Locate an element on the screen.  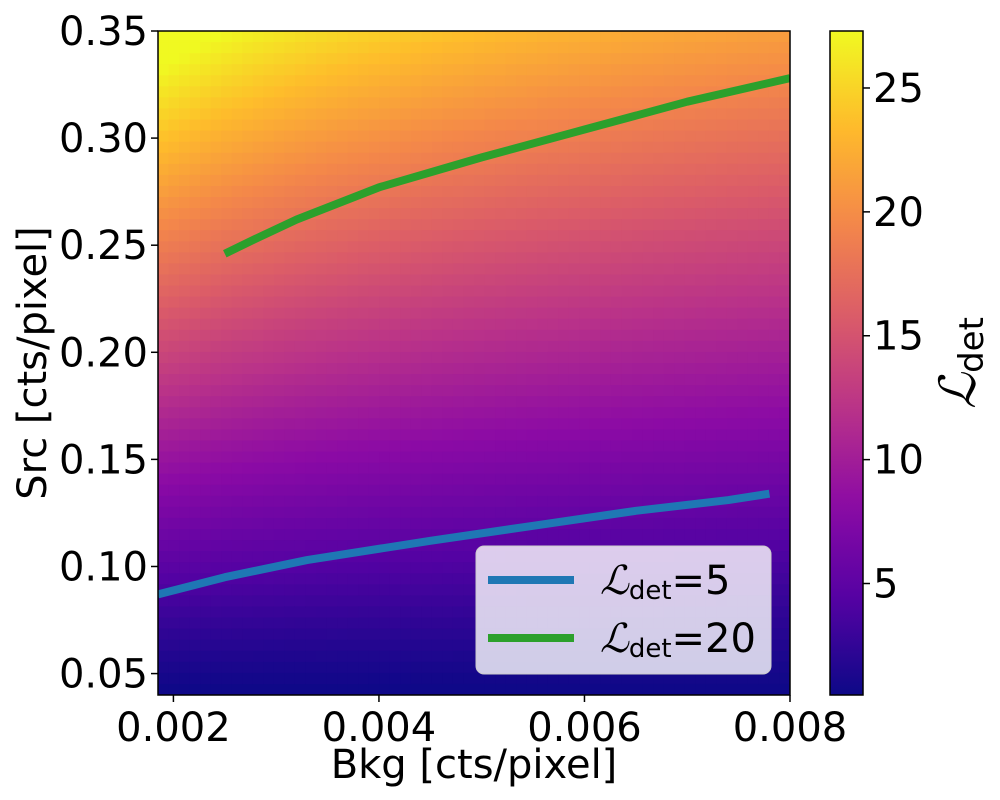
y-tick-label: 0.30 is located at coordinates (103, 139).